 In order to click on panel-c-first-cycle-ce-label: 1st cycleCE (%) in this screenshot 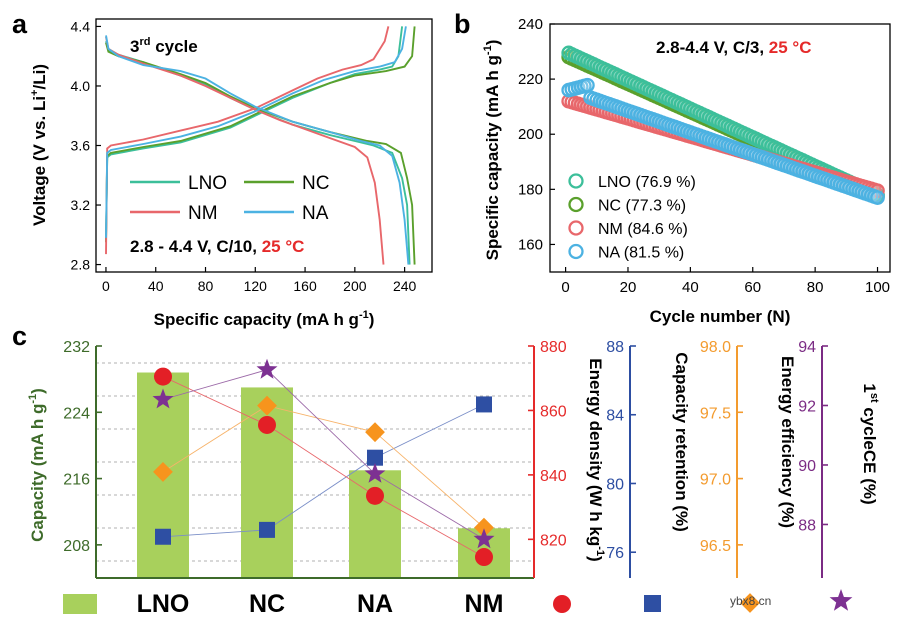, I will do `click(870, 443)`.